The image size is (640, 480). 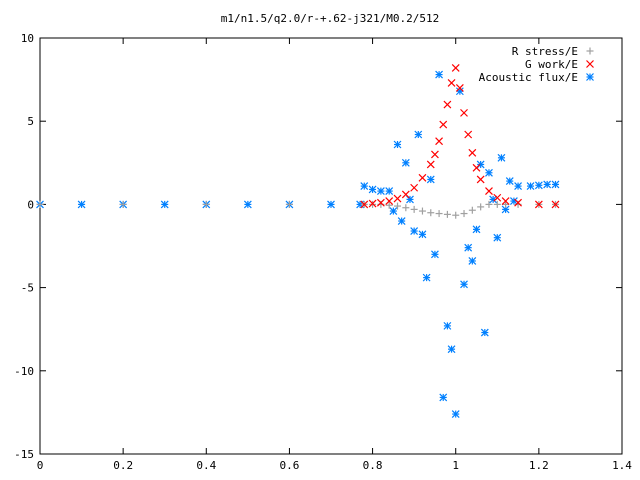 What do you see at coordinates (289, 465) in the screenshot?
I see `x-tick-label: 0.6` at bounding box center [289, 465].